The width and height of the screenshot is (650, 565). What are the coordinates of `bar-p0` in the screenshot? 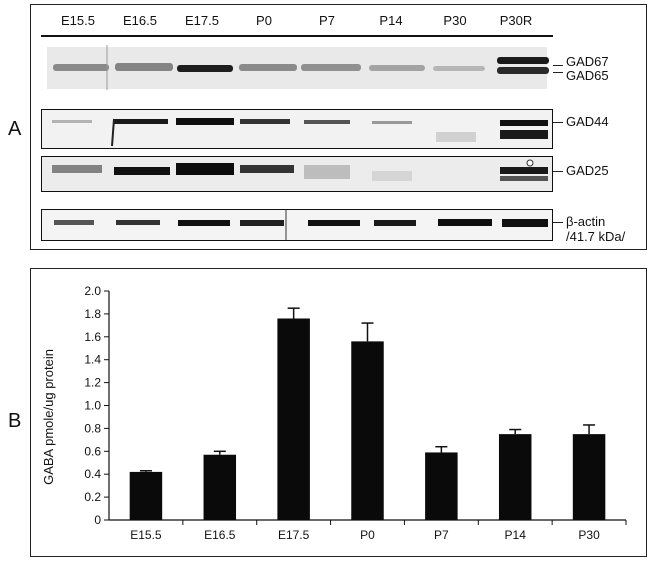 It's located at (367, 430).